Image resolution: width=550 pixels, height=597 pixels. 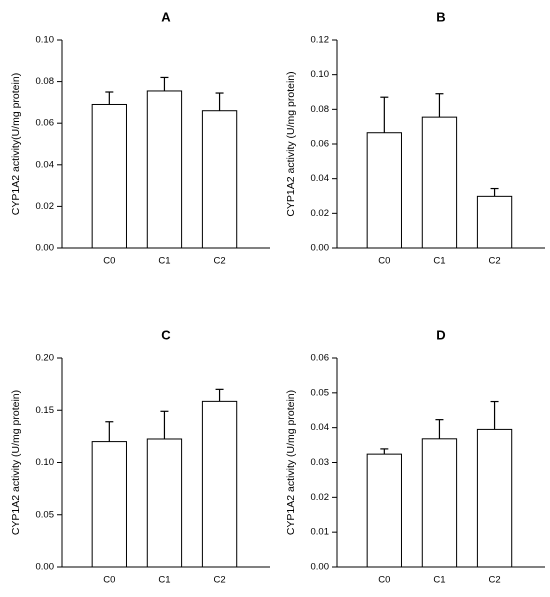 What do you see at coordinates (320, 532) in the screenshot?
I see `y-tick-label: 0.01` at bounding box center [320, 532].